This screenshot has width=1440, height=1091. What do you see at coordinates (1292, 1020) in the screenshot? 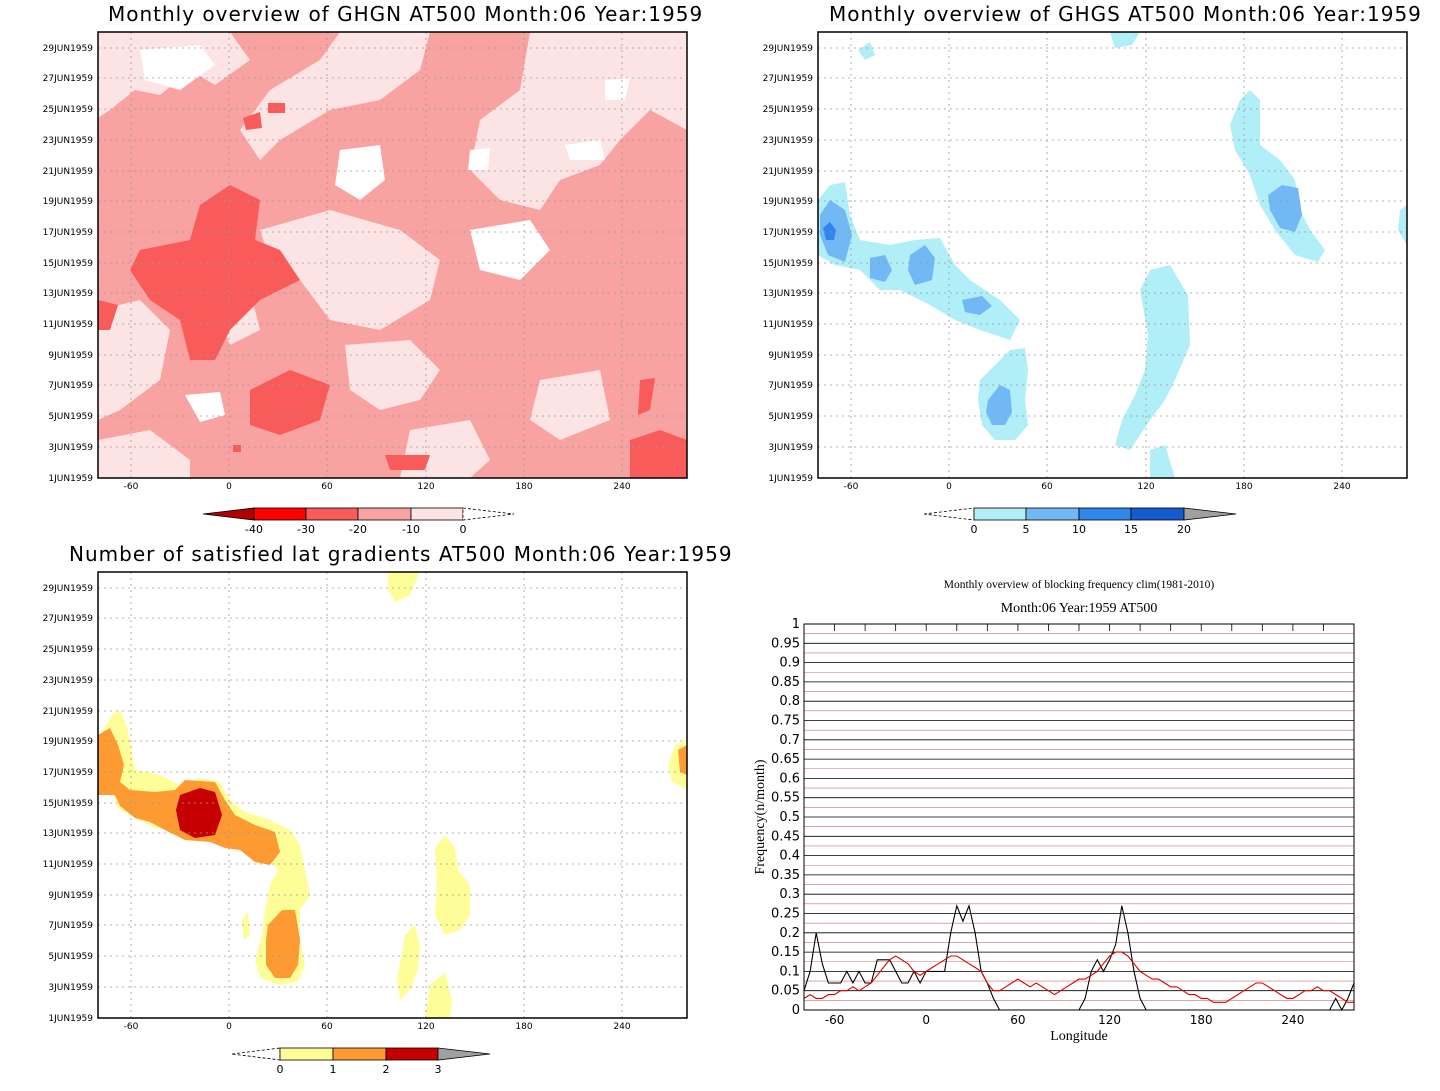
I see `freq-x-tick-label: 240` at bounding box center [1292, 1020].